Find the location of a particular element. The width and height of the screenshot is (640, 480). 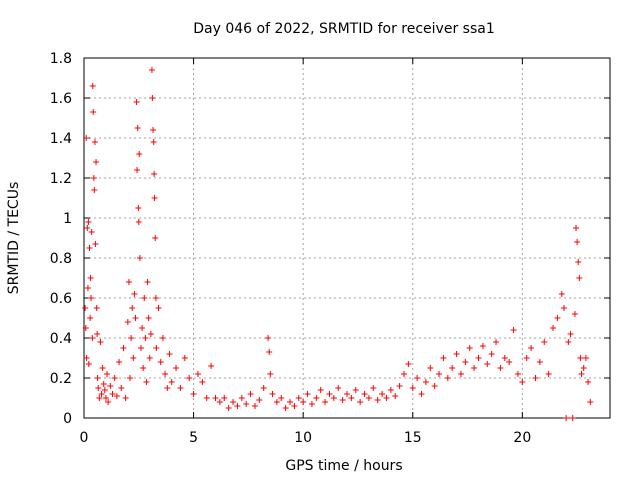

y-tick-label: 1 is located at coordinates (67, 219).